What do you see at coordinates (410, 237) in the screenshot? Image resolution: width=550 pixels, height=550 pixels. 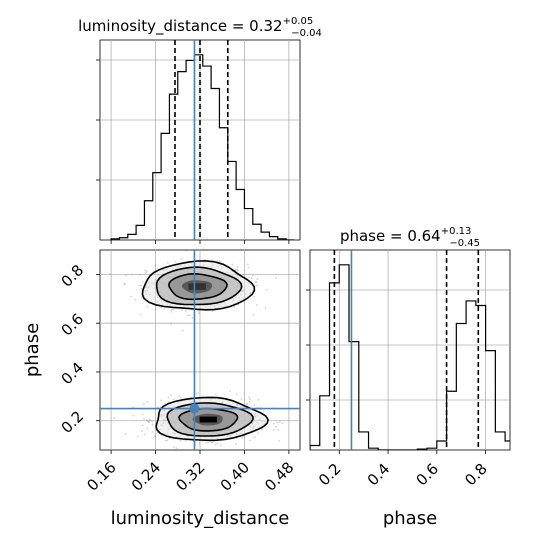 I see `phase-hist-title: phase = 0.64+0.13 −0.45` at bounding box center [410, 237].